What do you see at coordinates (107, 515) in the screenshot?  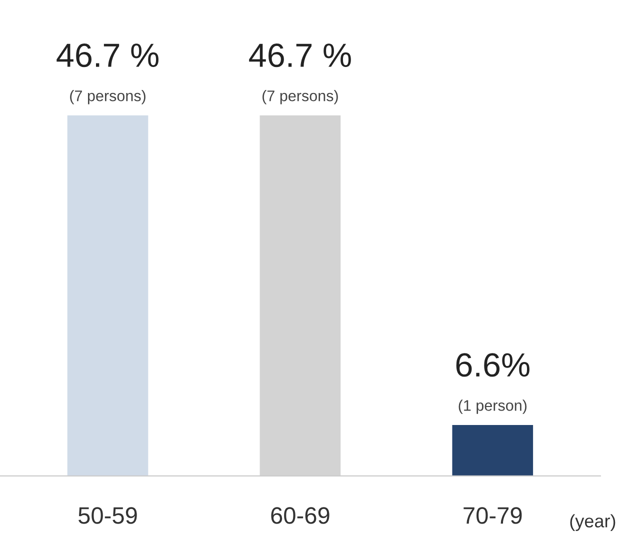 I see `x-tick-label: 50-59` at bounding box center [107, 515].